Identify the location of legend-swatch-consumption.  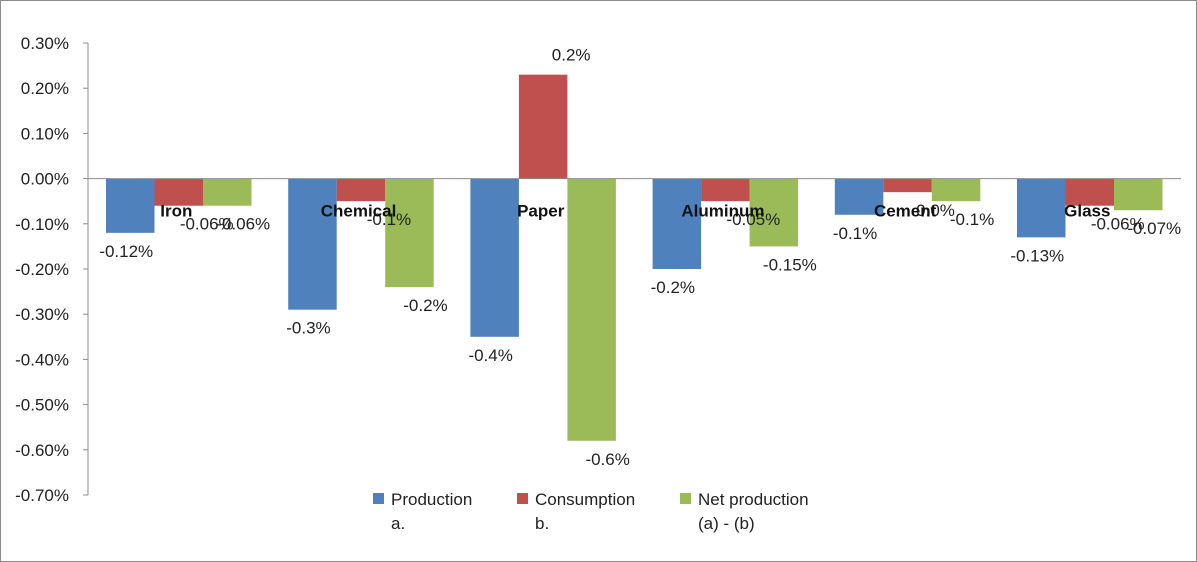
(522, 498).